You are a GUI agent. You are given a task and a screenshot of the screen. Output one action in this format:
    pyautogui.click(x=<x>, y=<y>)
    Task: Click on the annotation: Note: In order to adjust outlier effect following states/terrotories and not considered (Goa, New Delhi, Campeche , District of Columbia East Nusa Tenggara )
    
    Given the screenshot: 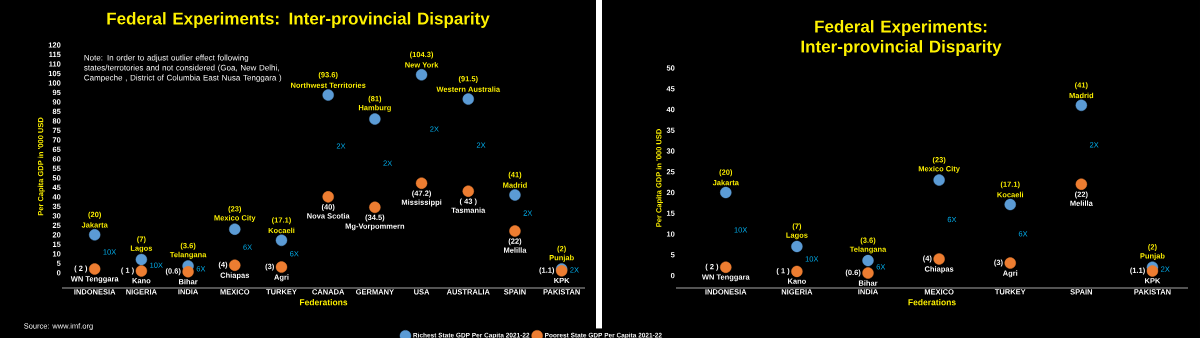 What is the action you would take?
    pyautogui.click(x=183, y=68)
    